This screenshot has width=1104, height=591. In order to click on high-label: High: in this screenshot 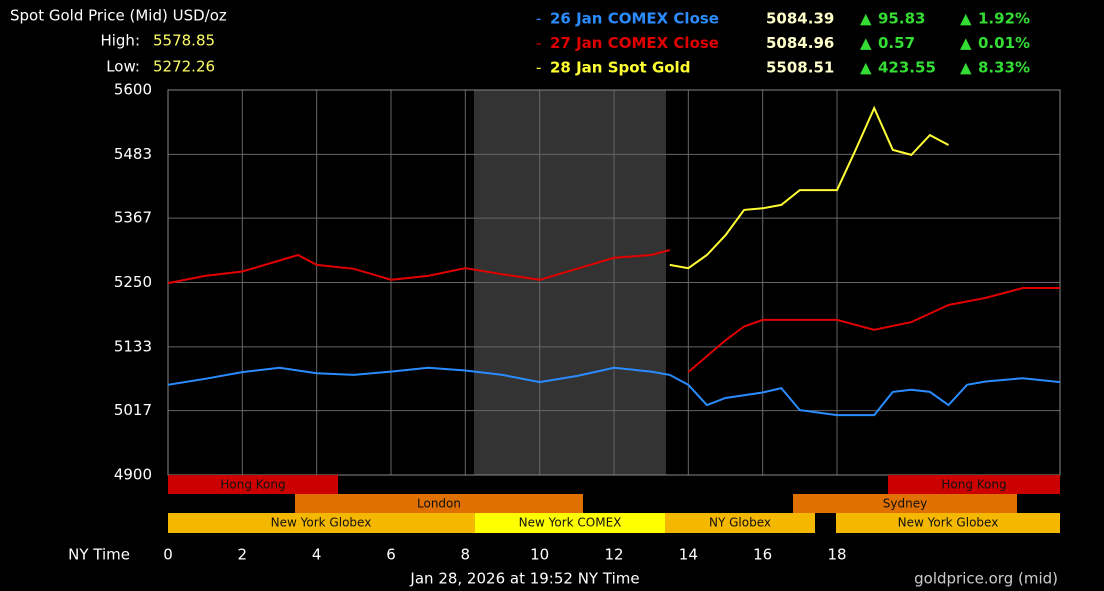, I will do `click(120, 41)`.